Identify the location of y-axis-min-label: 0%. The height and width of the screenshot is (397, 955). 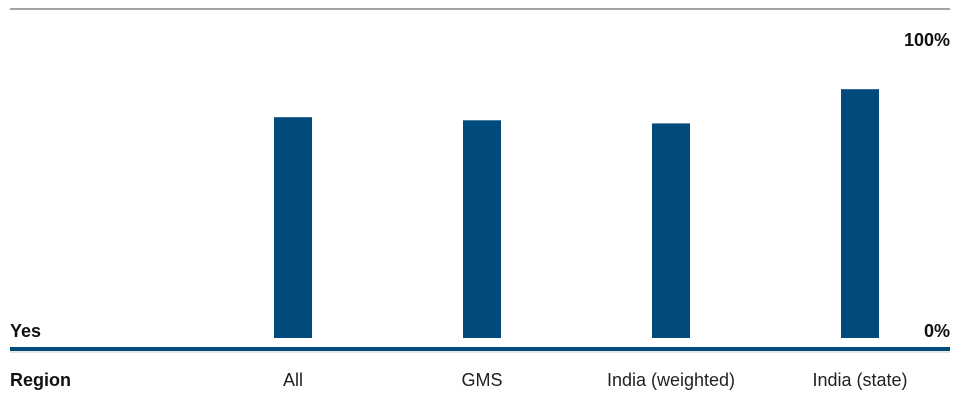
(937, 331).